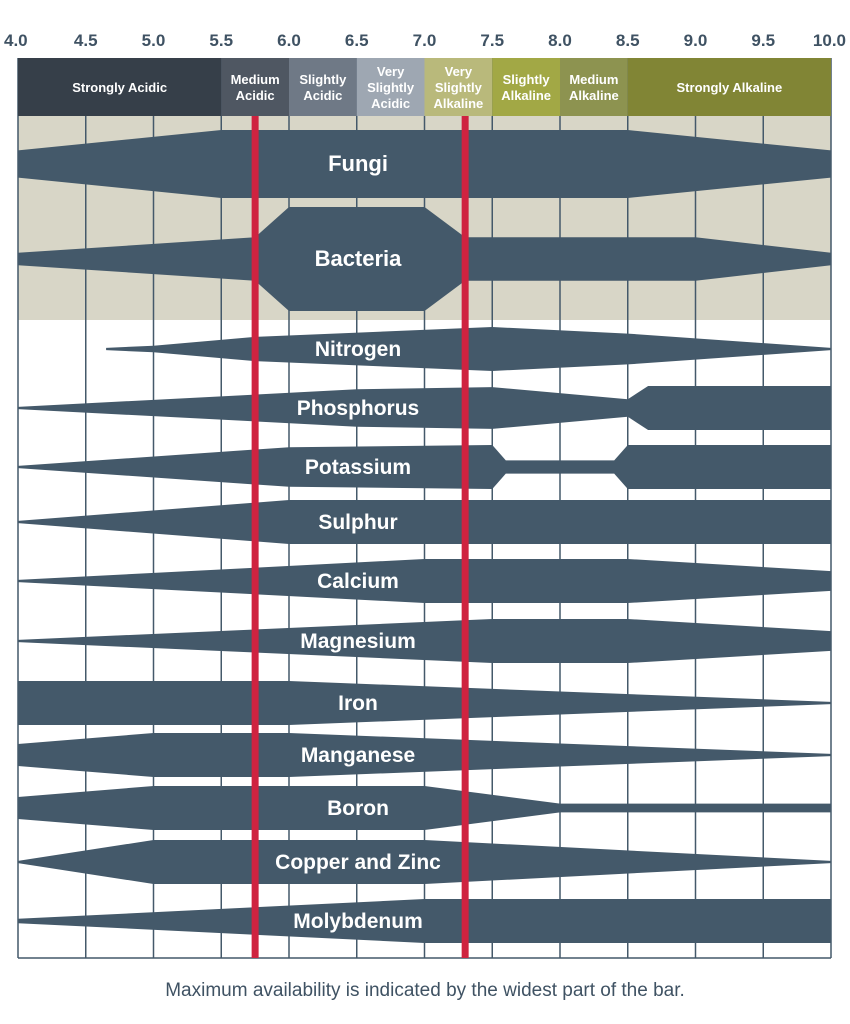  Describe the element at coordinates (358, 408) in the screenshot. I see `bar-label-phosphorus: Phosphorus` at that location.